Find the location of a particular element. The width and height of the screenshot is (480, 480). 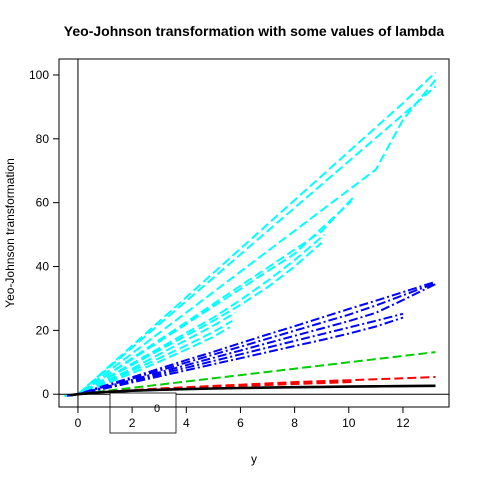

y-tick-label: 20 is located at coordinates (43, 330).